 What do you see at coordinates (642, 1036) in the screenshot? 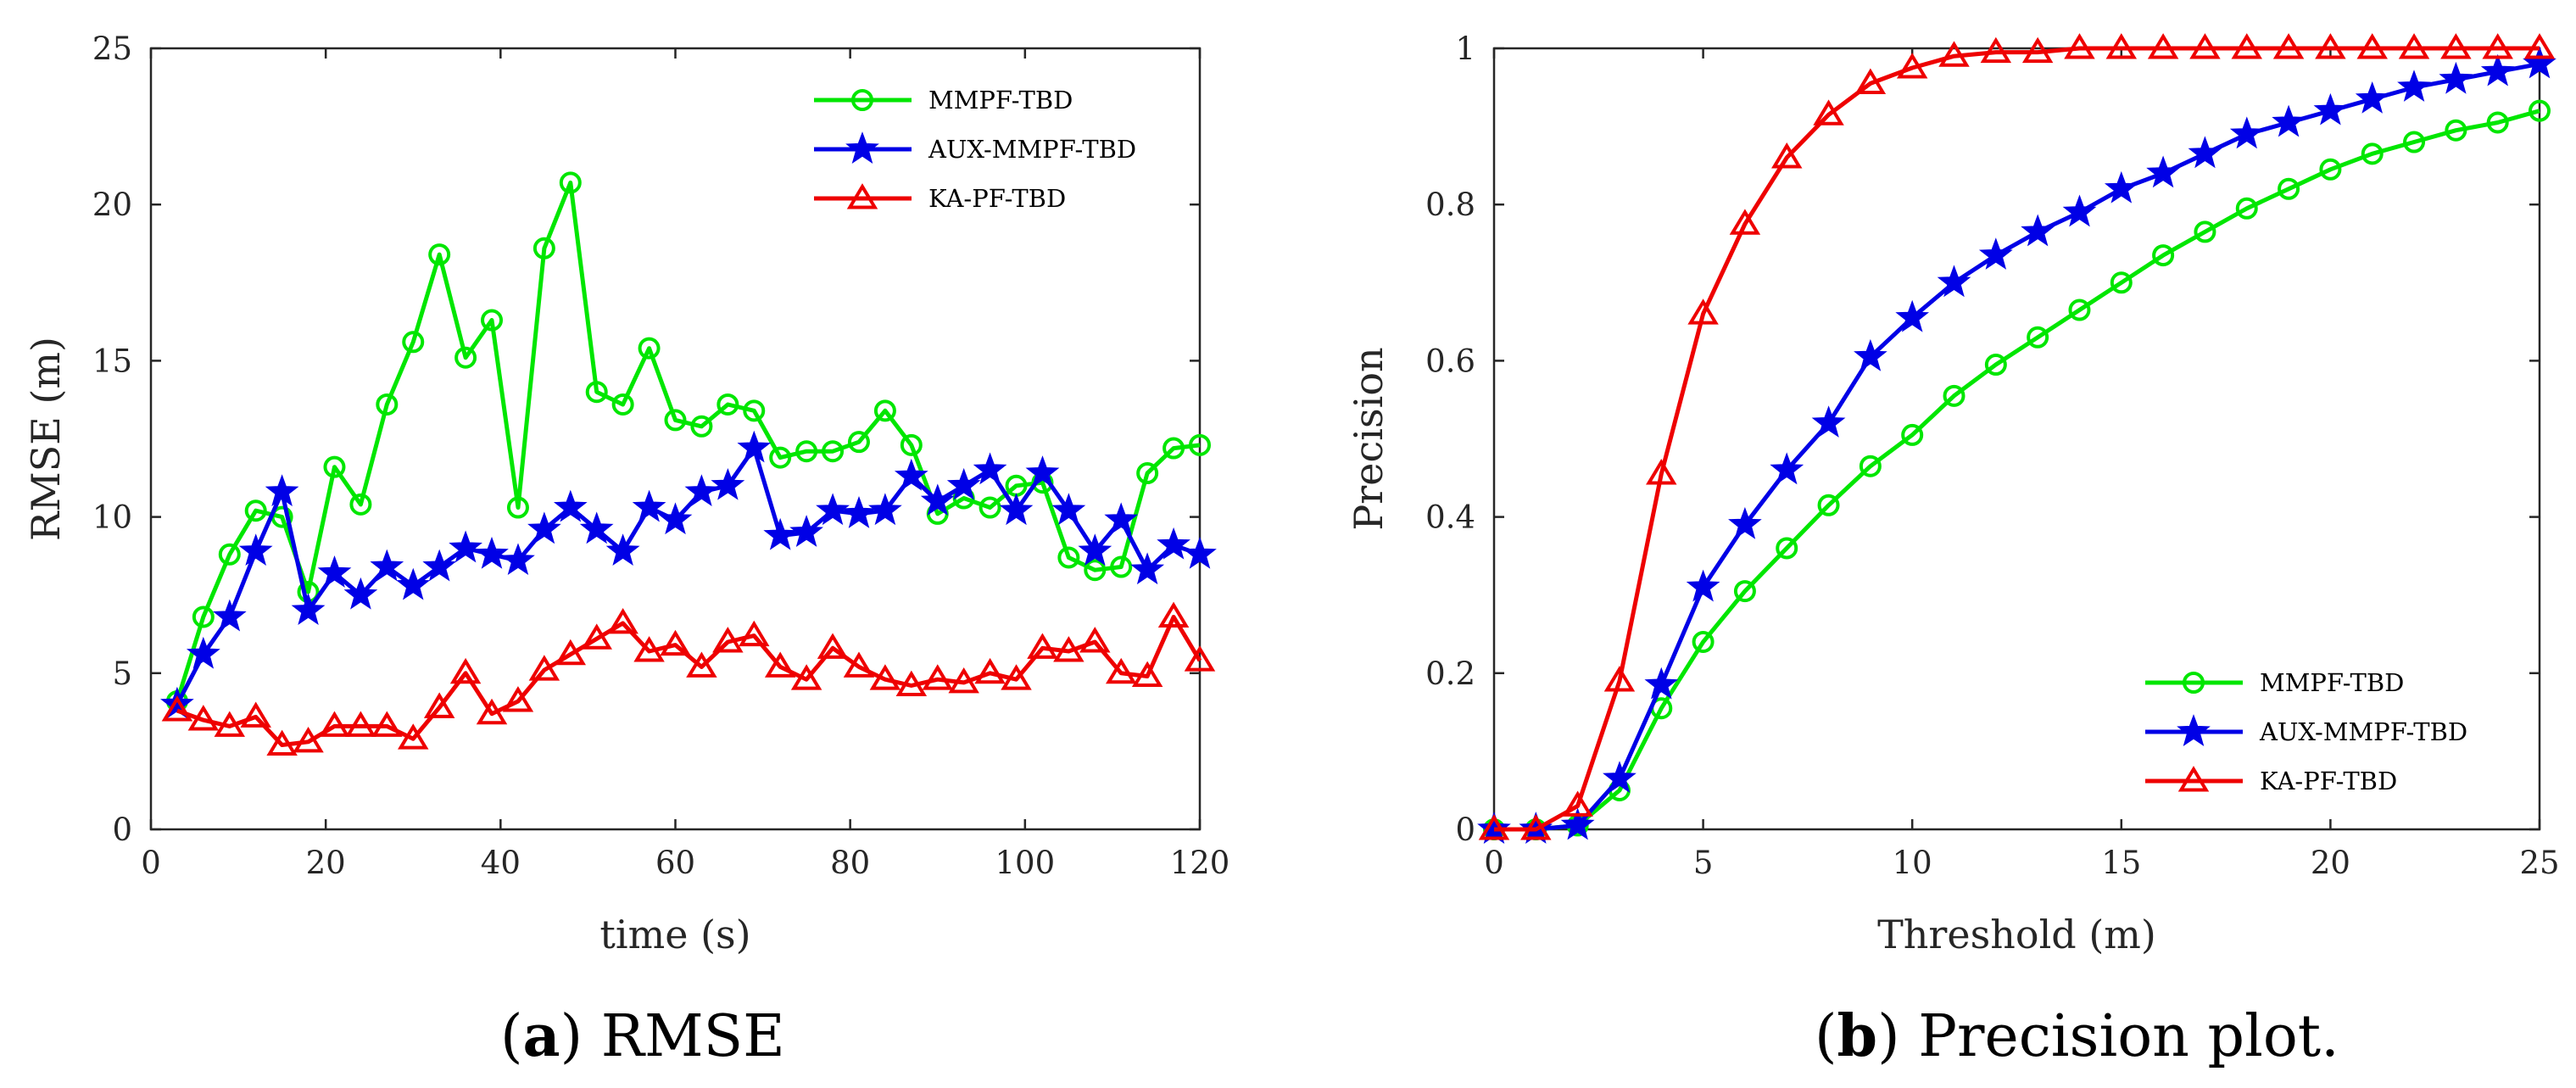
I see `figure-caption: (a) RMSE` at bounding box center [642, 1036].